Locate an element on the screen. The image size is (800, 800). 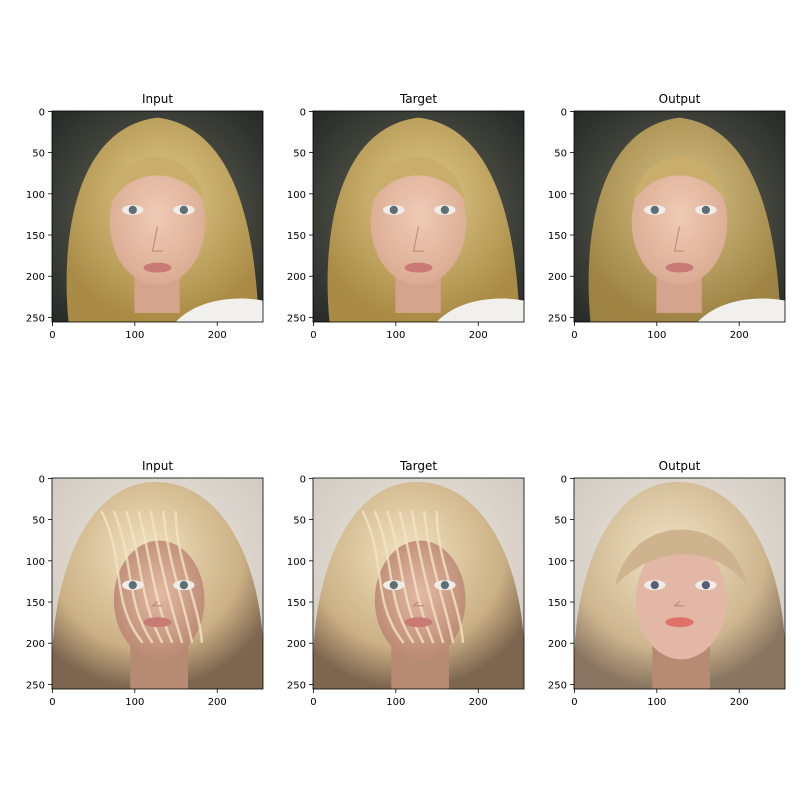
panel-target-1: Target 0 100 200 0 50 100 150 200 250 is located at coordinates (406, 216).